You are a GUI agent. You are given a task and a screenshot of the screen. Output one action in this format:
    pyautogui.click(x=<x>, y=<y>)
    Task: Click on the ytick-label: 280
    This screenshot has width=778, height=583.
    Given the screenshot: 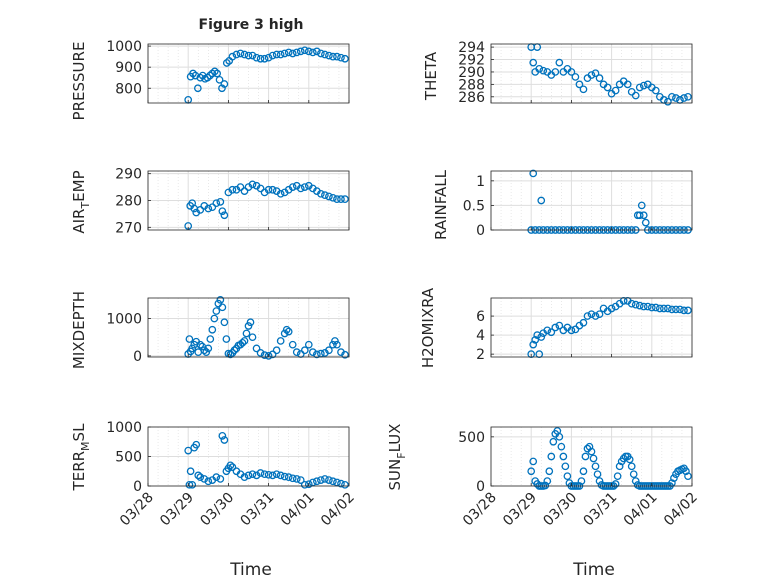 What is the action you would take?
    pyautogui.click(x=128, y=202)
    